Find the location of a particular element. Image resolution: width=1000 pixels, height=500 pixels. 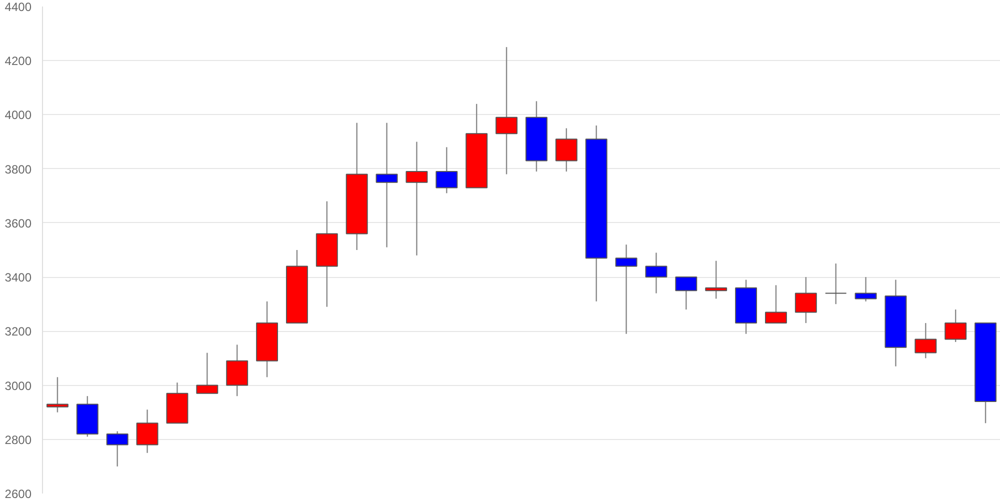

y-tick-label: 3600 is located at coordinates (18, 223).